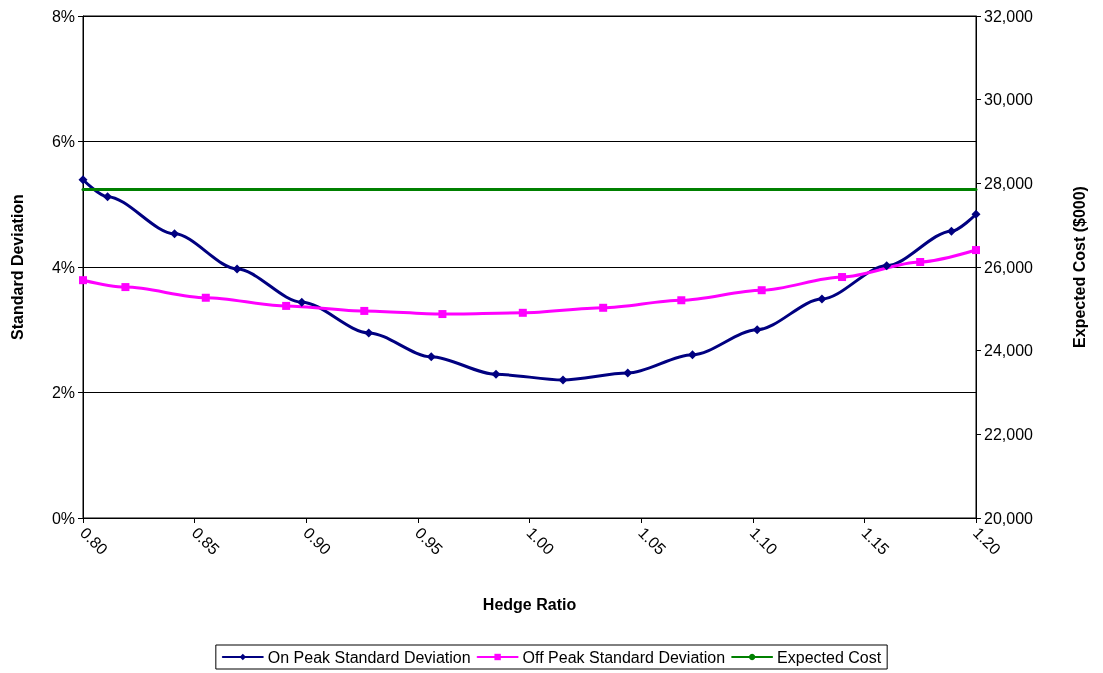 Image resolution: width=1103 pixels, height=673 pixels. I want to click on x-axis-title: Hedge Ratio, so click(529, 604).